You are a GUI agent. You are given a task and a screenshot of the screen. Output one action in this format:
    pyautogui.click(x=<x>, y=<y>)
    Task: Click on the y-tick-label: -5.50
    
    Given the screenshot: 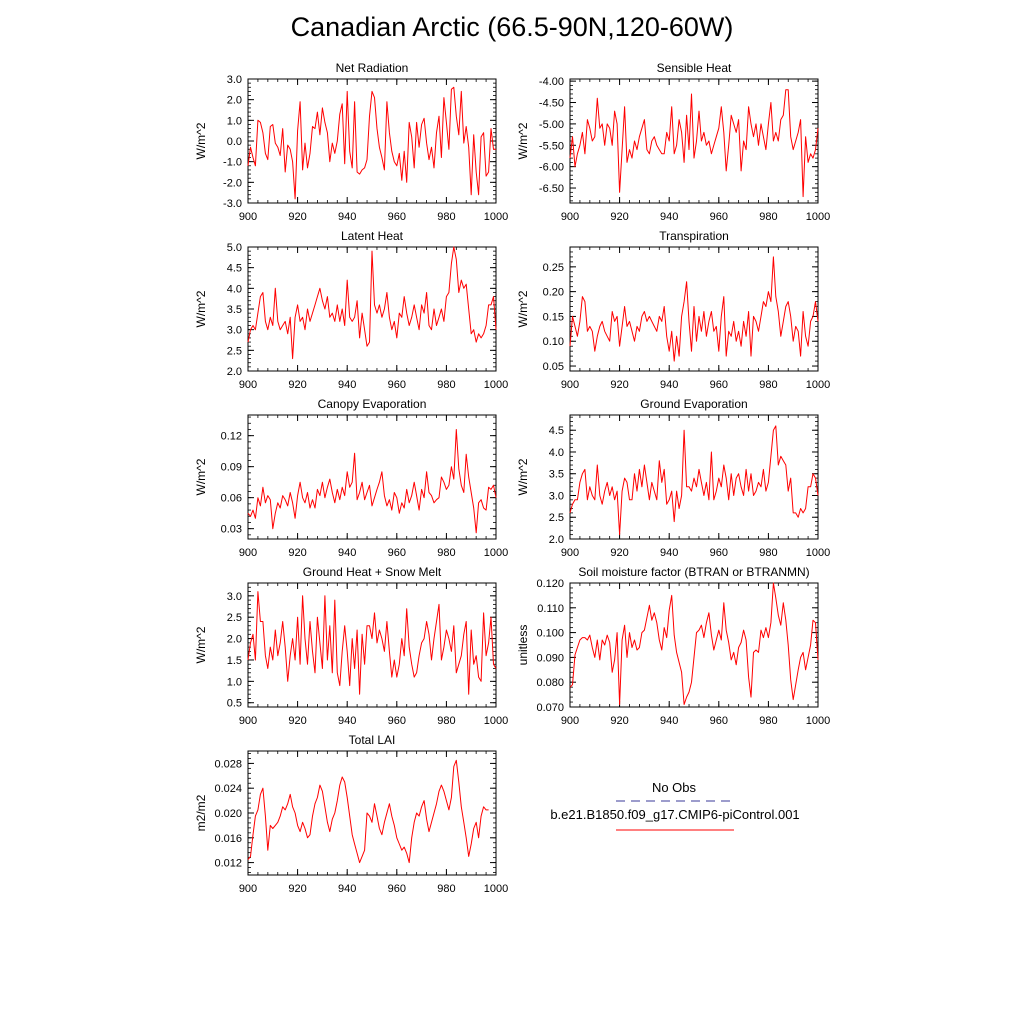 What is the action you would take?
    pyautogui.click(x=551, y=146)
    